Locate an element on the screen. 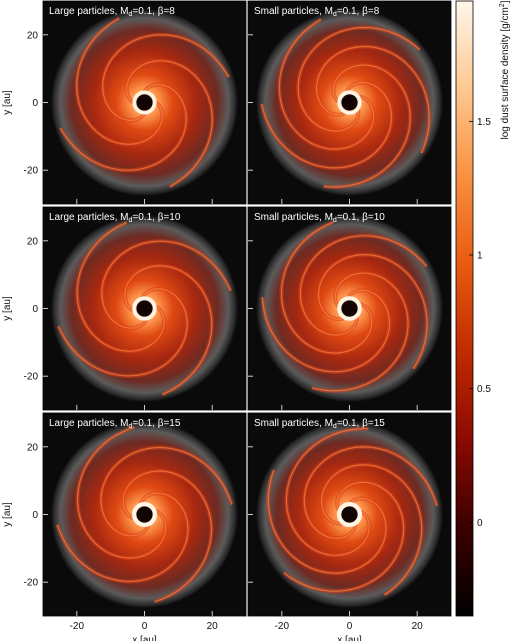 Image resolution: width=520 pixels, height=641 pixels. colorbar-tick-label: 1.5 is located at coordinates (484, 122).